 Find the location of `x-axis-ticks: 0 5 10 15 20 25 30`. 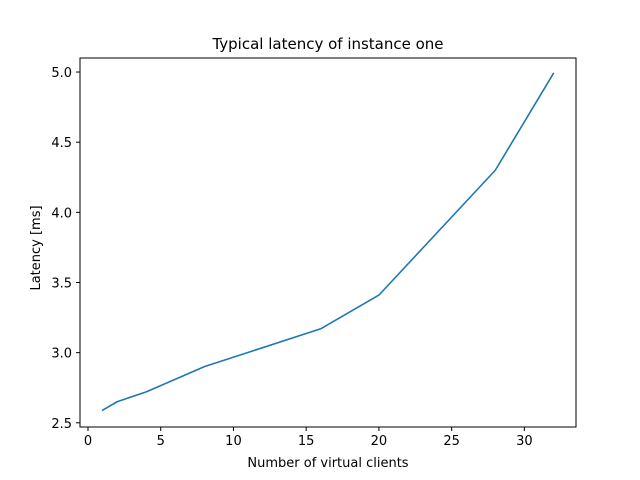

x-axis-ticks: 0 5 10 15 20 25 30 is located at coordinates (308, 438).